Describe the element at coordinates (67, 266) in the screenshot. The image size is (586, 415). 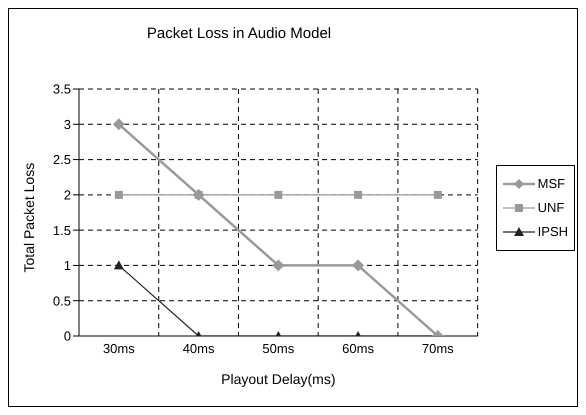
I see `y-tick-label: 1` at that location.